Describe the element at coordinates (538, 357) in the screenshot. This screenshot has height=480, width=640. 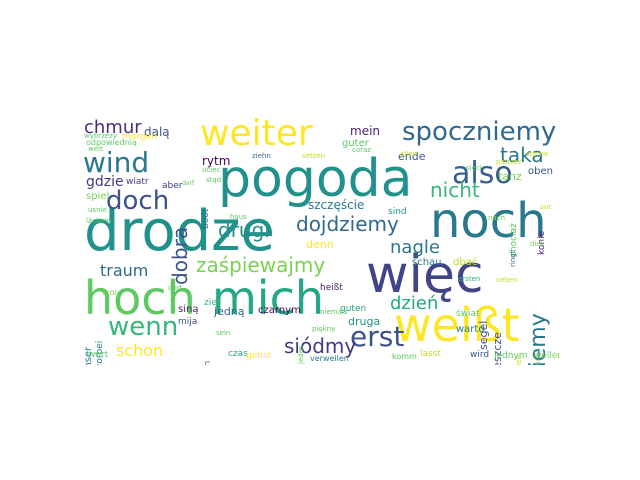
I see `word-niewidzialny: niewidzialny` at that location.